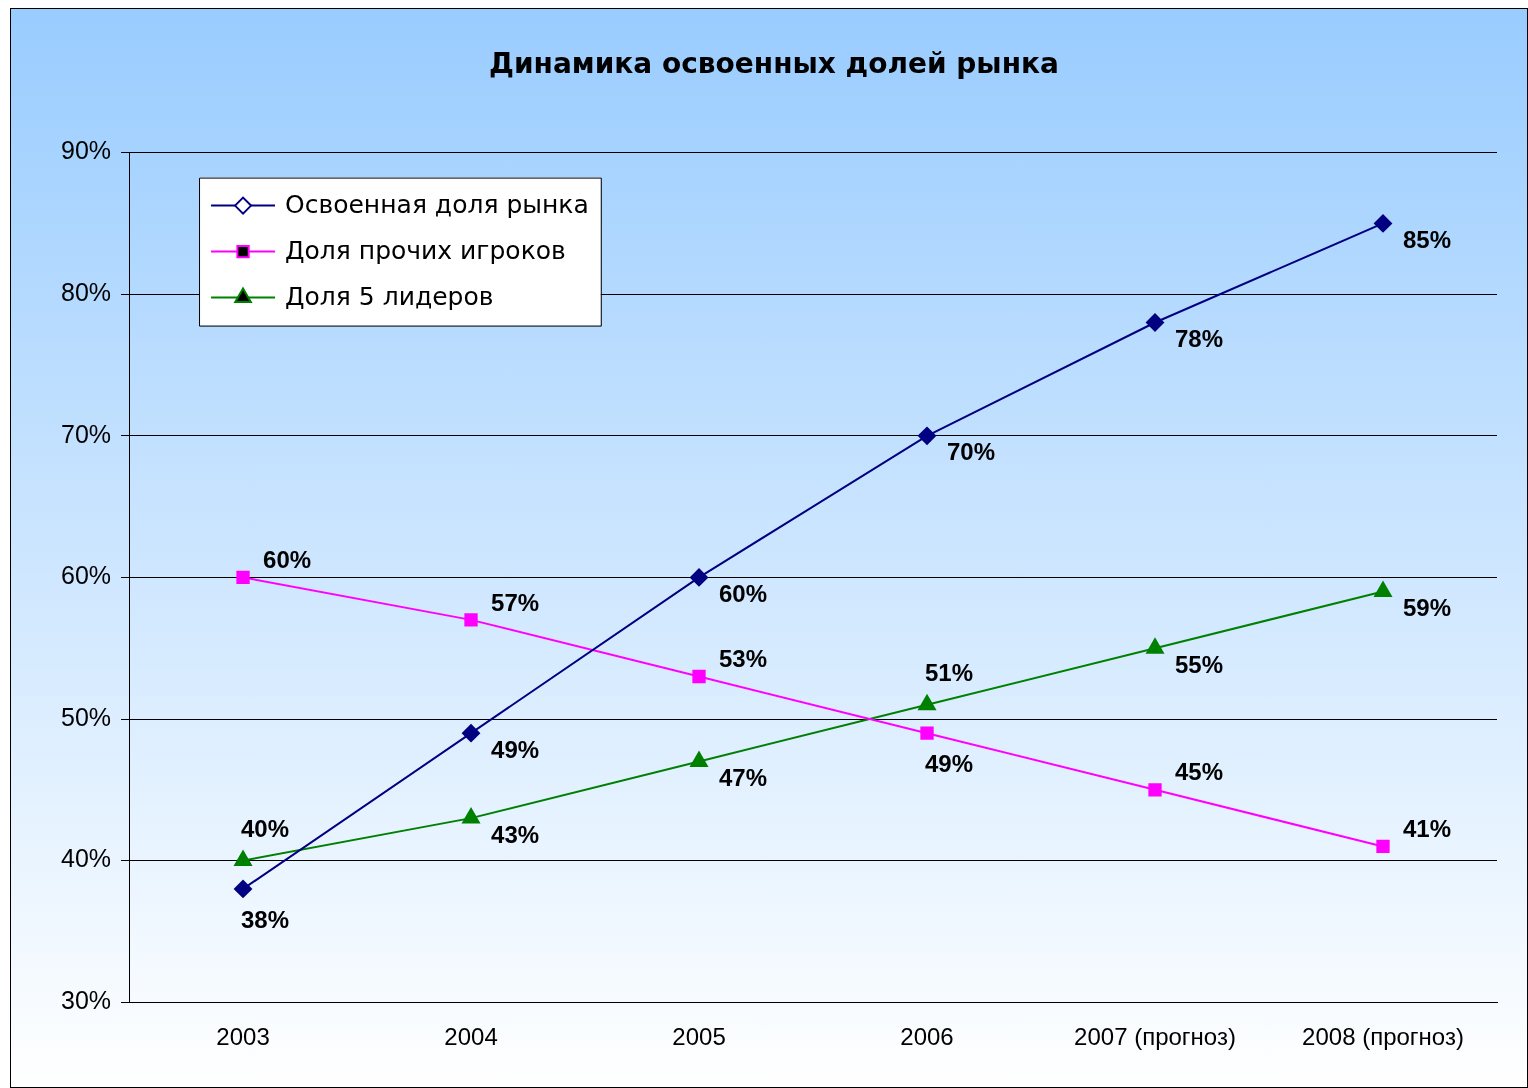 Image resolution: width=1528 pixels, height=1088 pixels. Describe the element at coordinates (86, 575) in the screenshot. I see `y-tick-label: 60%` at that location.